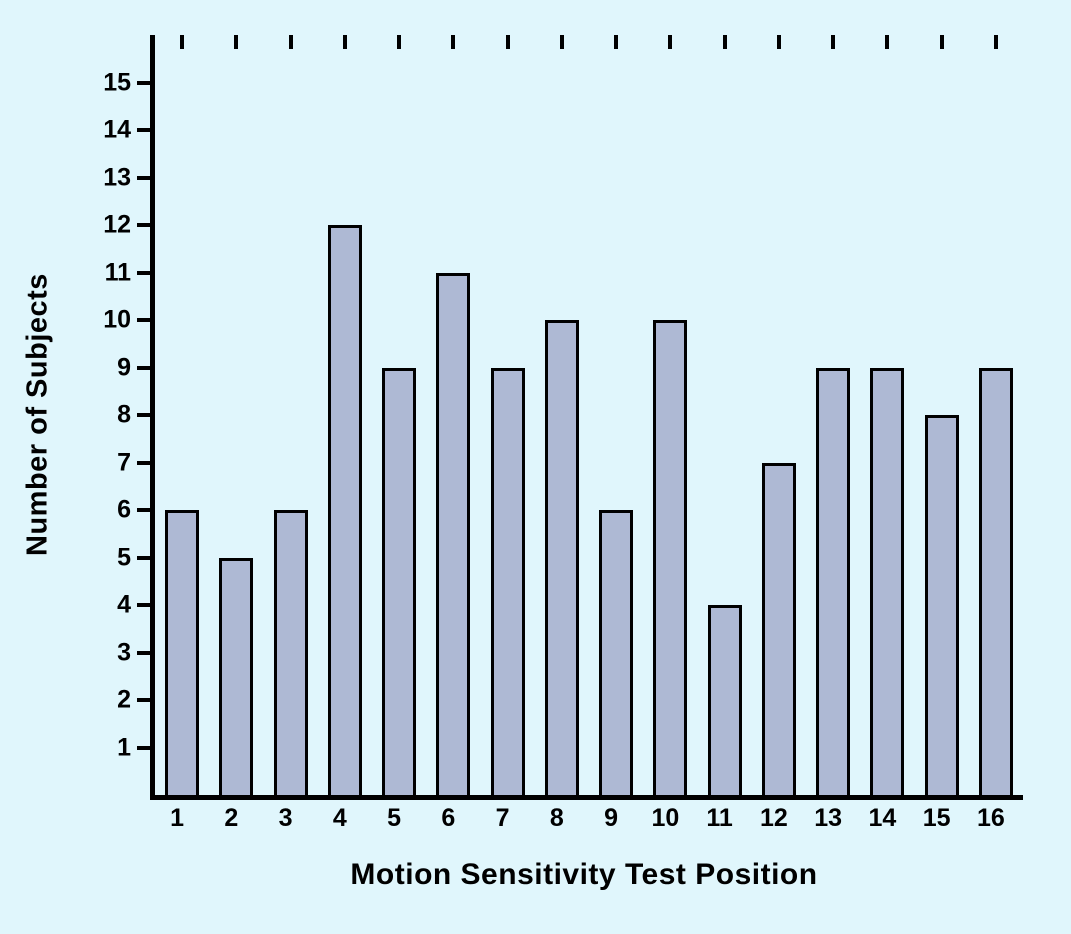 Image resolution: width=1071 pixels, height=934 pixels. I want to click on y-tick-label: 5, so click(124, 557).